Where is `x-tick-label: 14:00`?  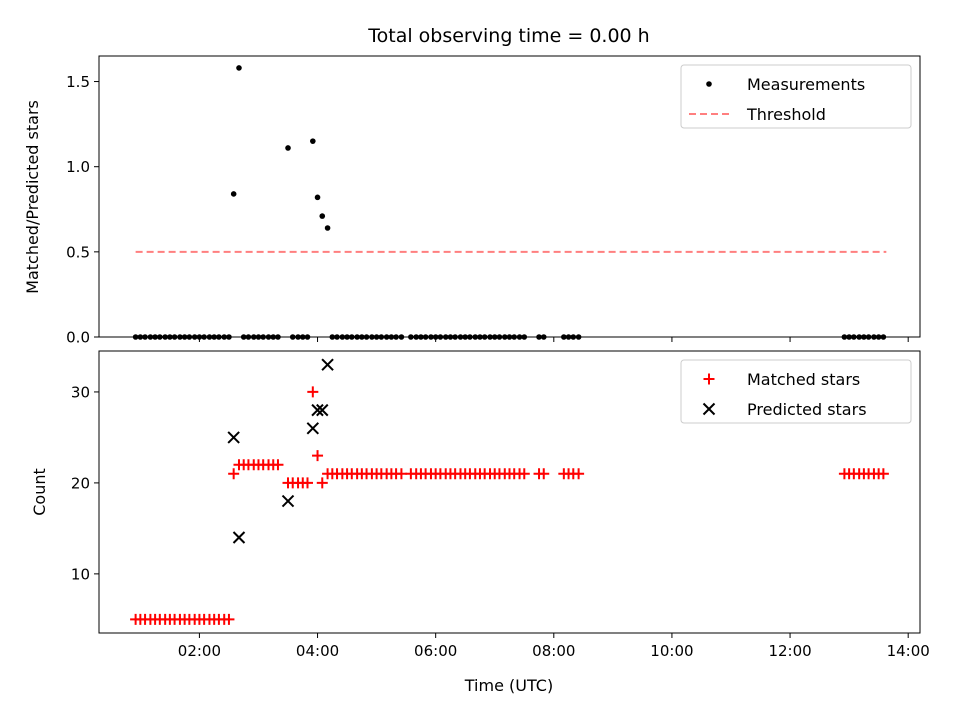
x-tick-label: 14:00 is located at coordinates (908, 651).